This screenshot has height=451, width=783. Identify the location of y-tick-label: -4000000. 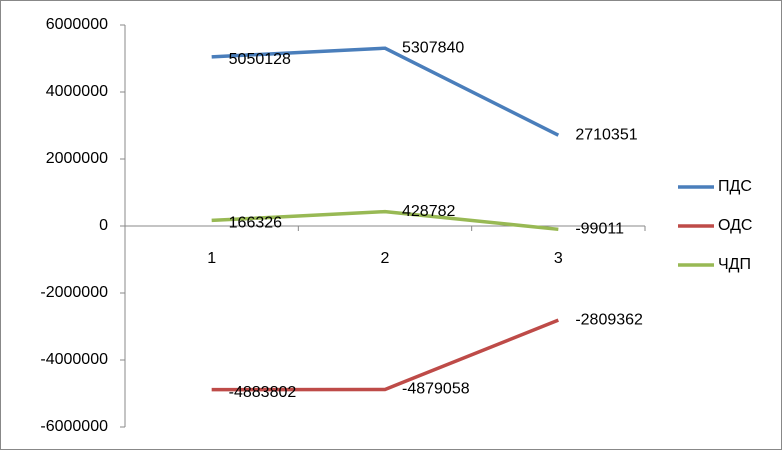
(74, 359).